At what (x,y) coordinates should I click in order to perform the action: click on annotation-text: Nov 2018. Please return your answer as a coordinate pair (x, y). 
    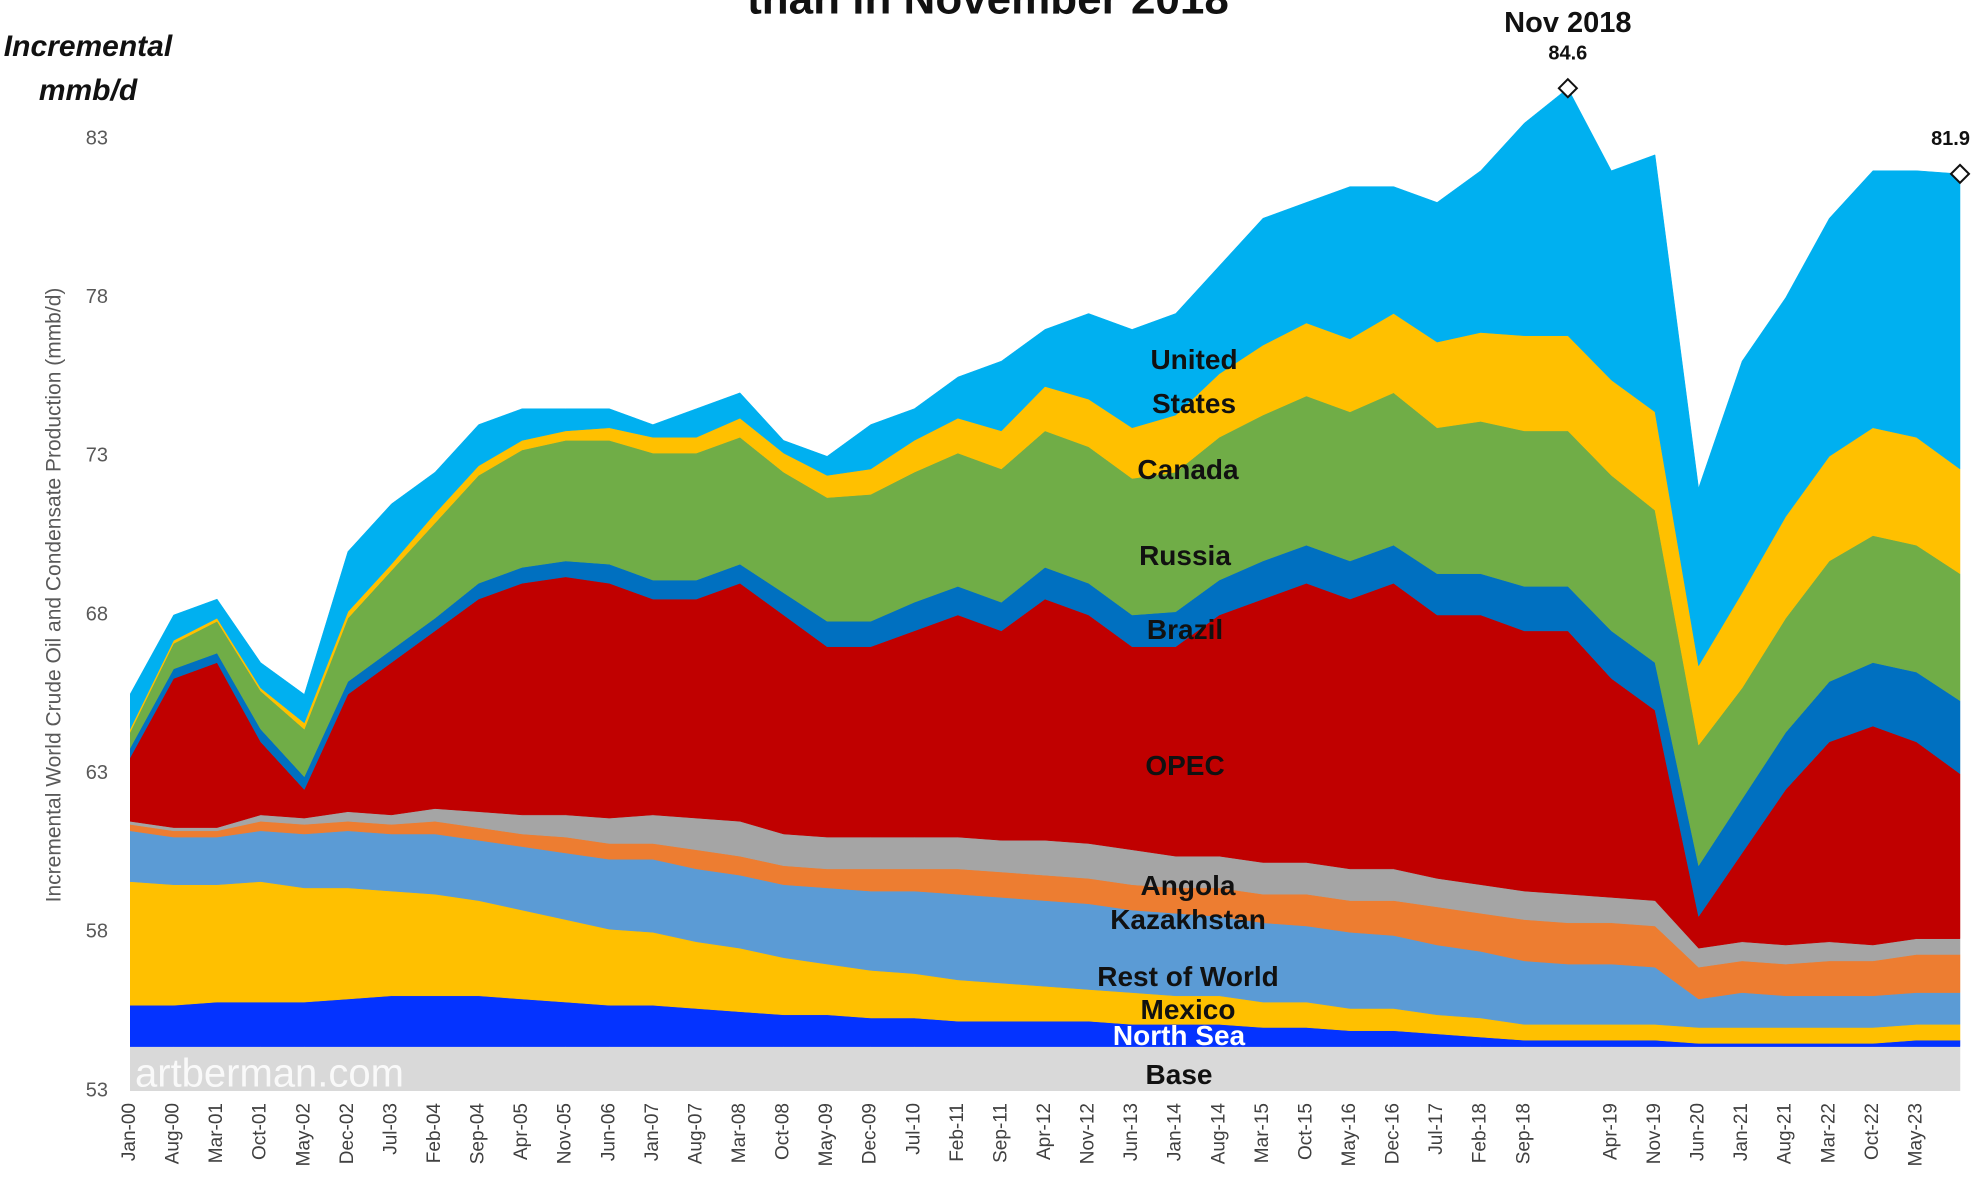
    Looking at the image, I should click on (1567, 23).